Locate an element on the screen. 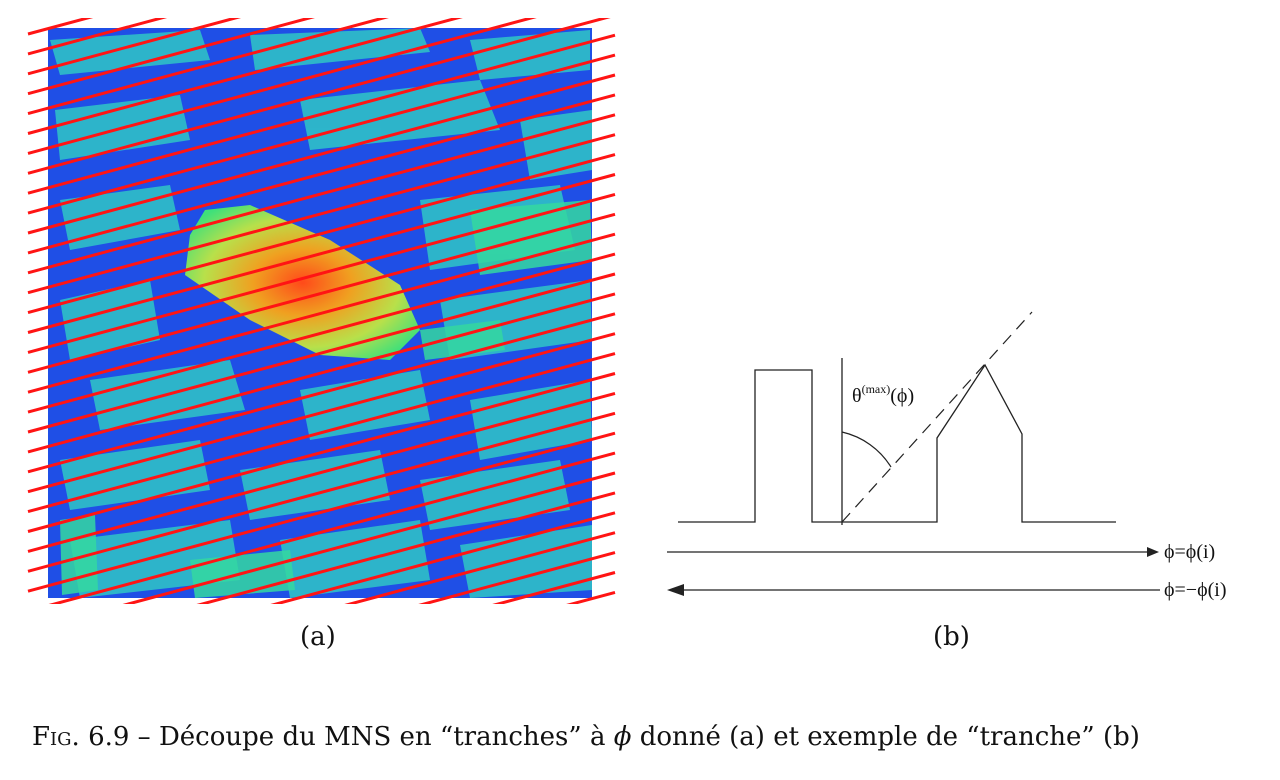  line-of-sight is located at coordinates (937, 417).